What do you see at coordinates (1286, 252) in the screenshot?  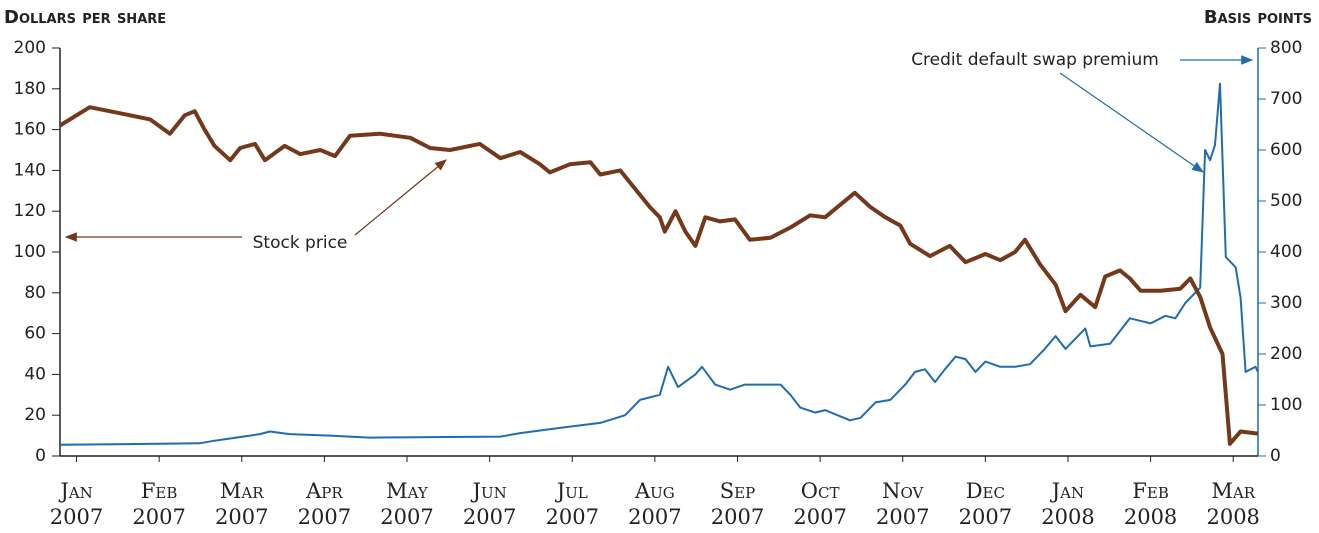 I see `y2-tick-label: 400` at bounding box center [1286, 252].